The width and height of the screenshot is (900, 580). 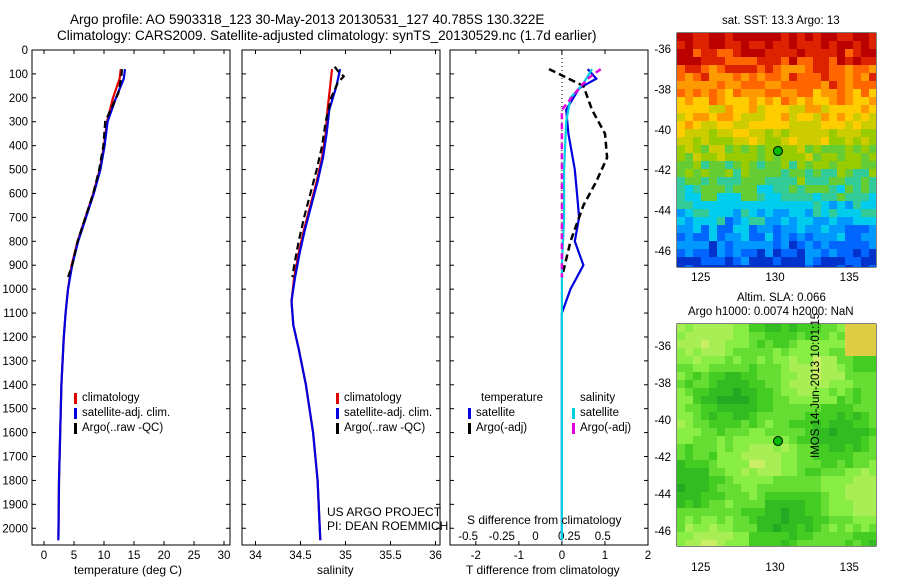 I want to click on depth-tick-label: 800, so click(x=18, y=242).